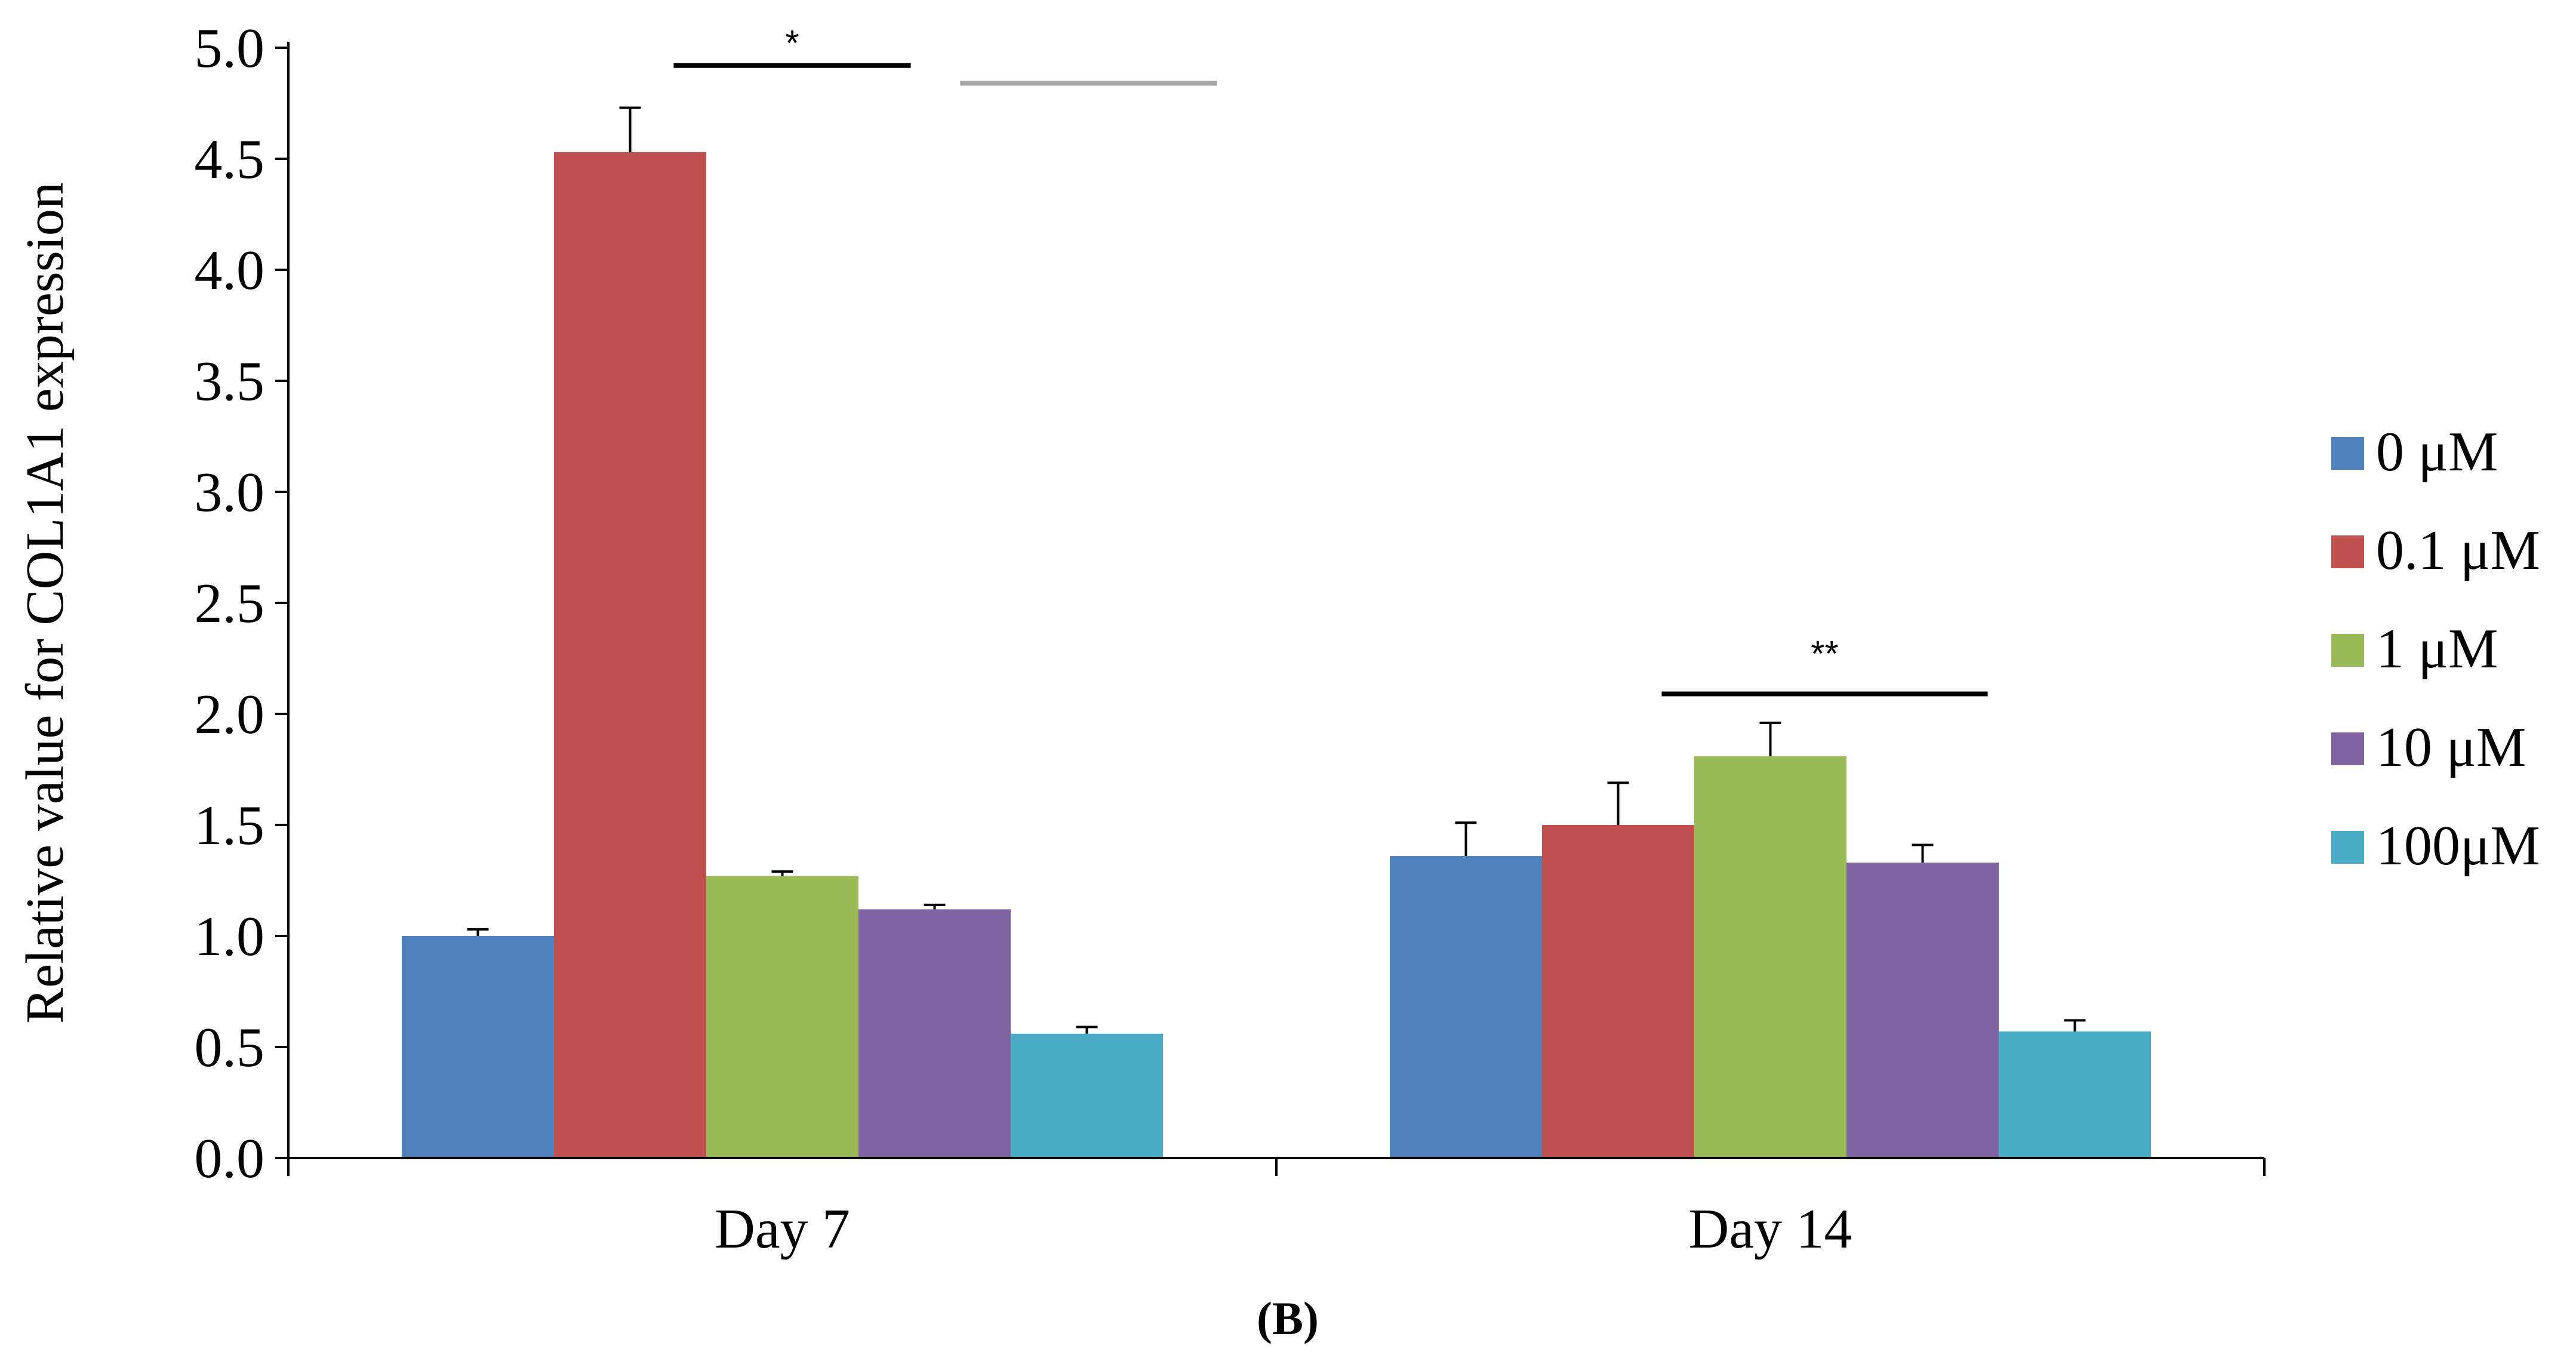 Image resolution: width=2576 pixels, height=1355 pixels. I want to click on y-axis-ticks: 0.0 0.5 1.0 1.5 2.0 2.5 3.0 3.5 4.0 4.5 5.0, so click(241, 603).